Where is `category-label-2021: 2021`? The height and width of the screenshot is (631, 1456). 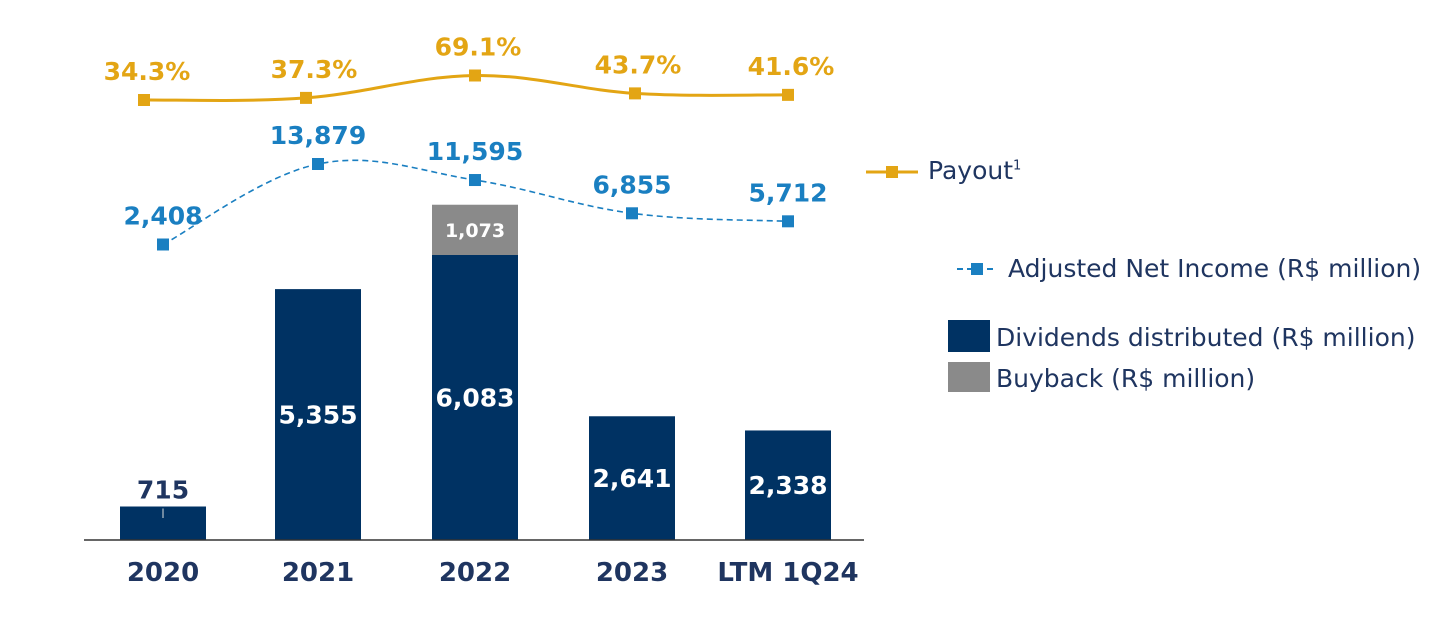
category-label-2021: 2021 is located at coordinates (318, 573).